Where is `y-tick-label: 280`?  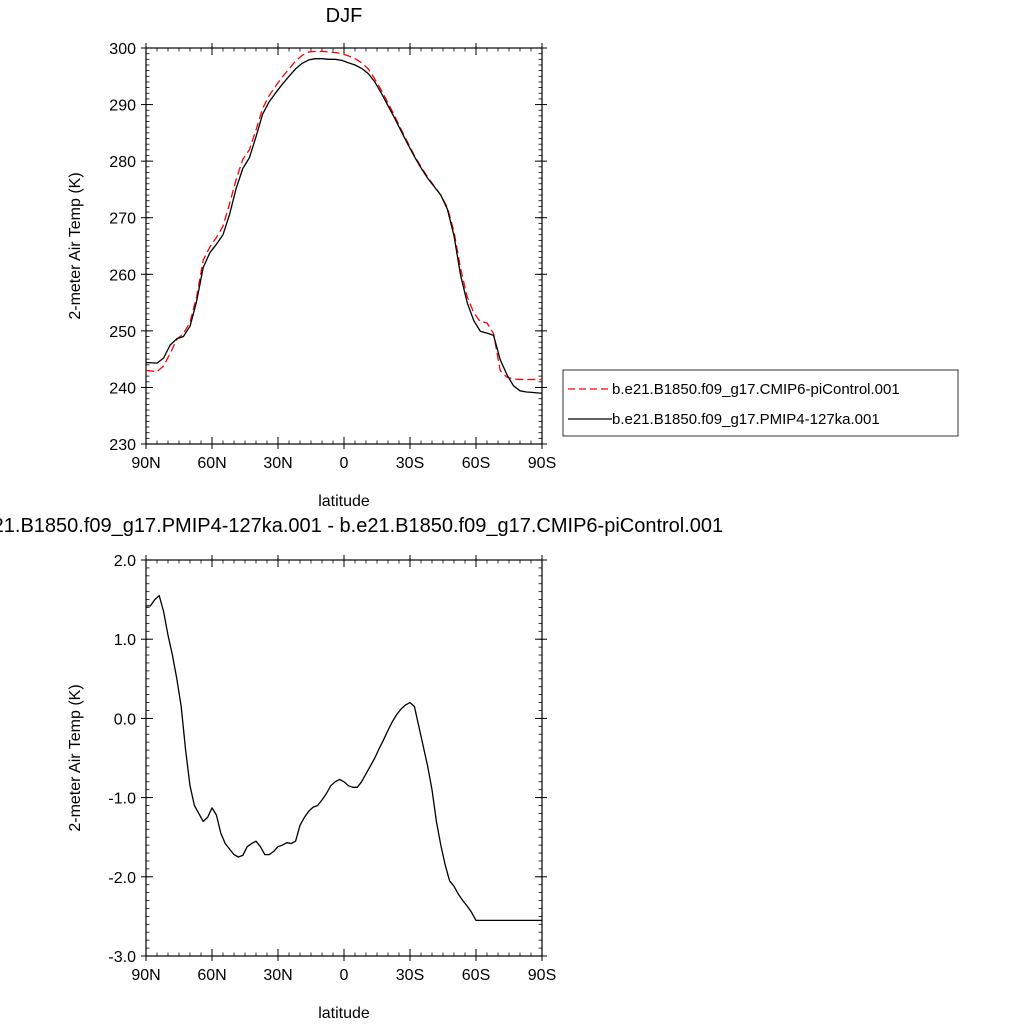 y-tick-label: 280 is located at coordinates (122, 162).